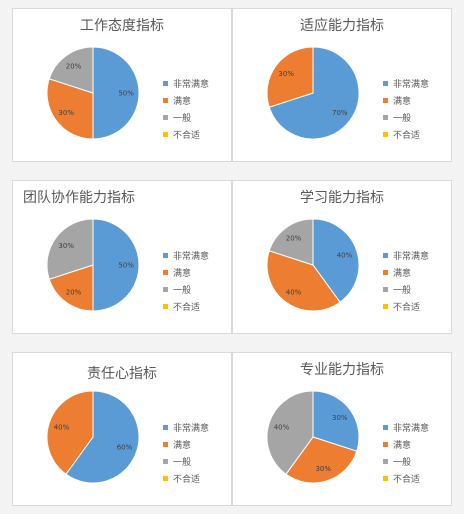  I want to click on pie-chart: 50% 30% 20%, so click(93, 93).